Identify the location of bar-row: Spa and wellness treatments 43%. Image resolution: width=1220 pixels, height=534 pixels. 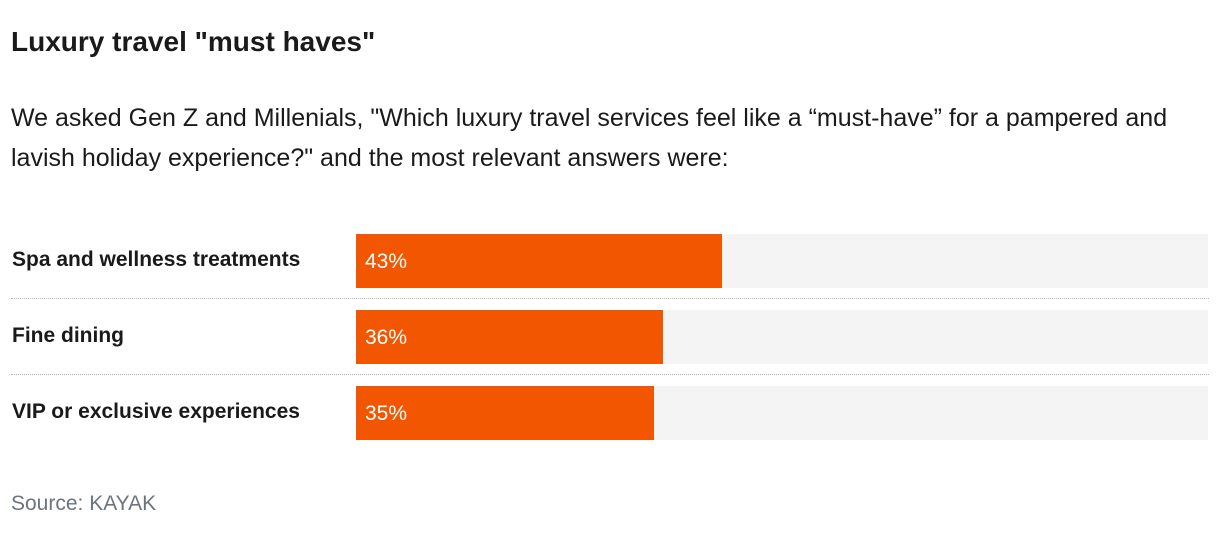
(610, 261).